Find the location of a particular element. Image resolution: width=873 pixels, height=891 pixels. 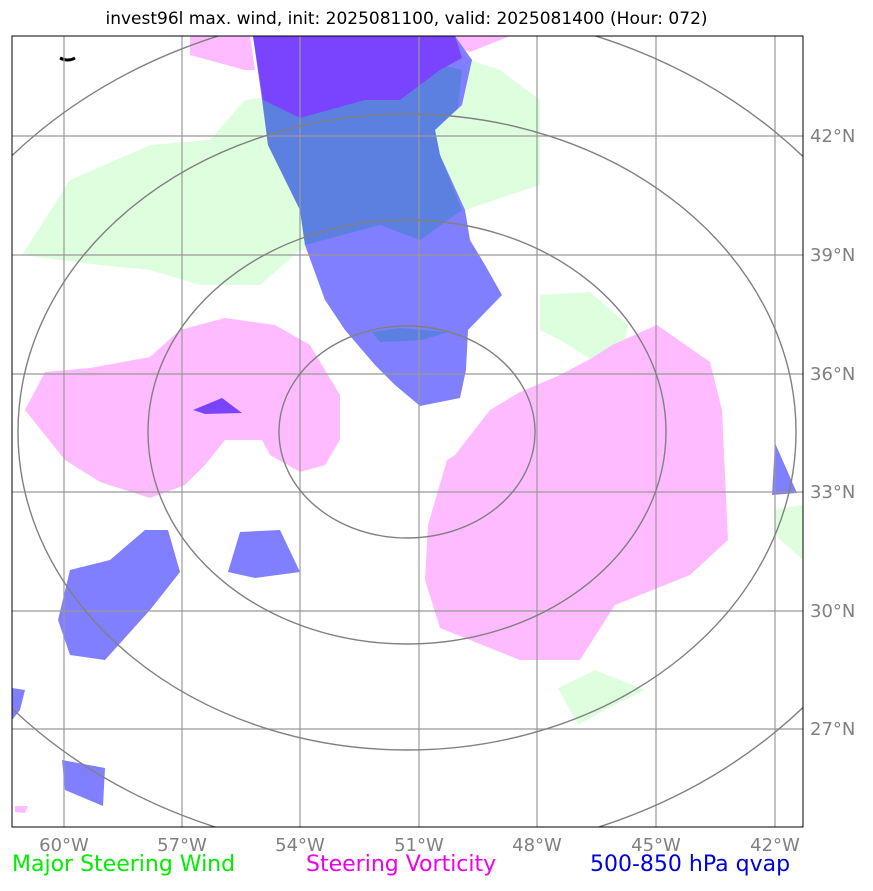

lon-tick: 57°W is located at coordinates (182, 845).